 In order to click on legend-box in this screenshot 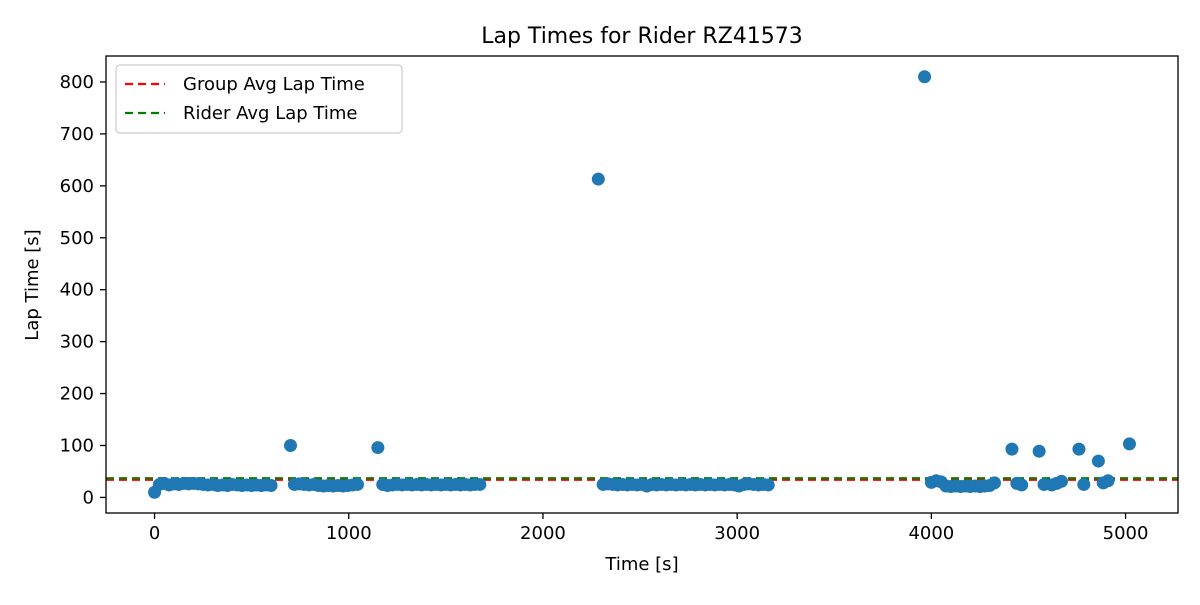, I will do `click(259, 99)`.